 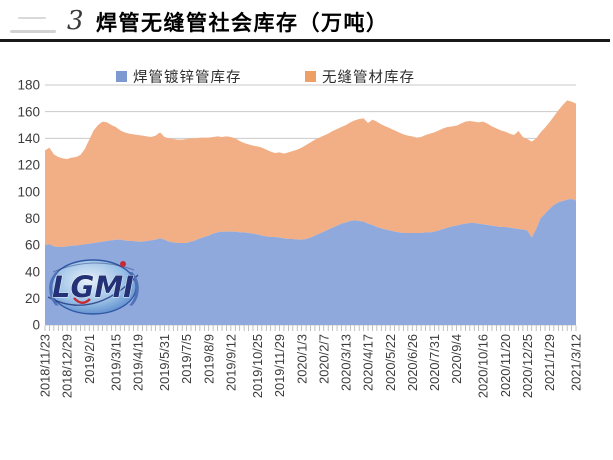 I want to click on x-axis-tick-label: 2019/5/31, so click(x=164, y=362).